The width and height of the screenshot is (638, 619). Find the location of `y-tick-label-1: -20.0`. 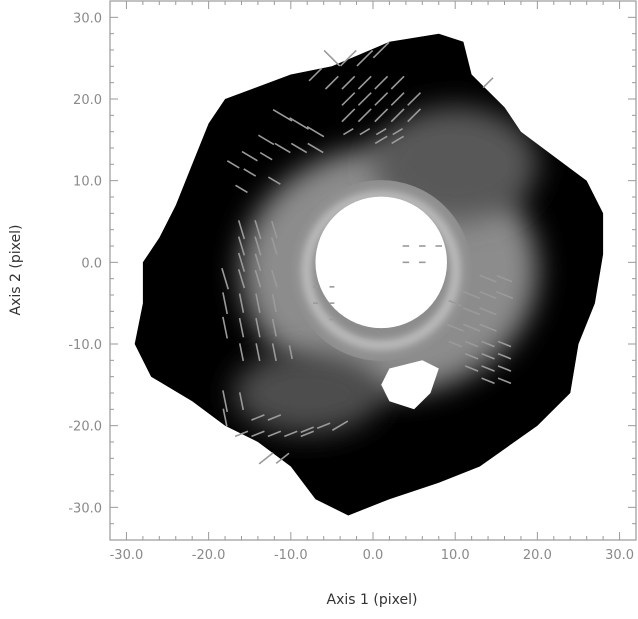

y-tick-label-1: -20.0 is located at coordinates (85, 427).